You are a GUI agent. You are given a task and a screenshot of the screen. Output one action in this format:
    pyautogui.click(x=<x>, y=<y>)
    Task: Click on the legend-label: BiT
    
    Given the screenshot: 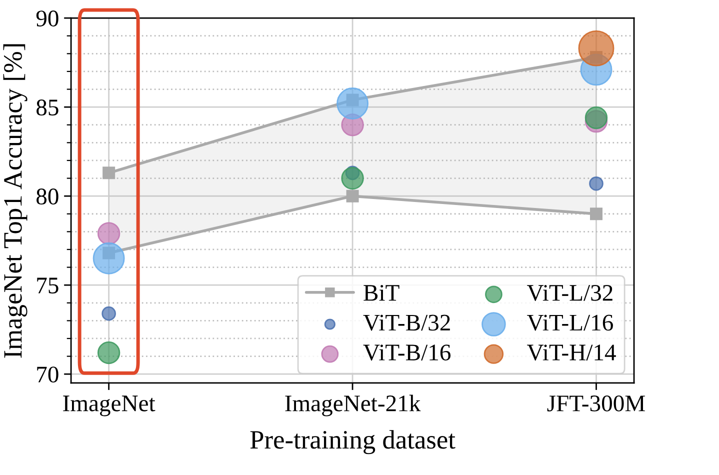 What is the action you would take?
    pyautogui.click(x=382, y=292)
    